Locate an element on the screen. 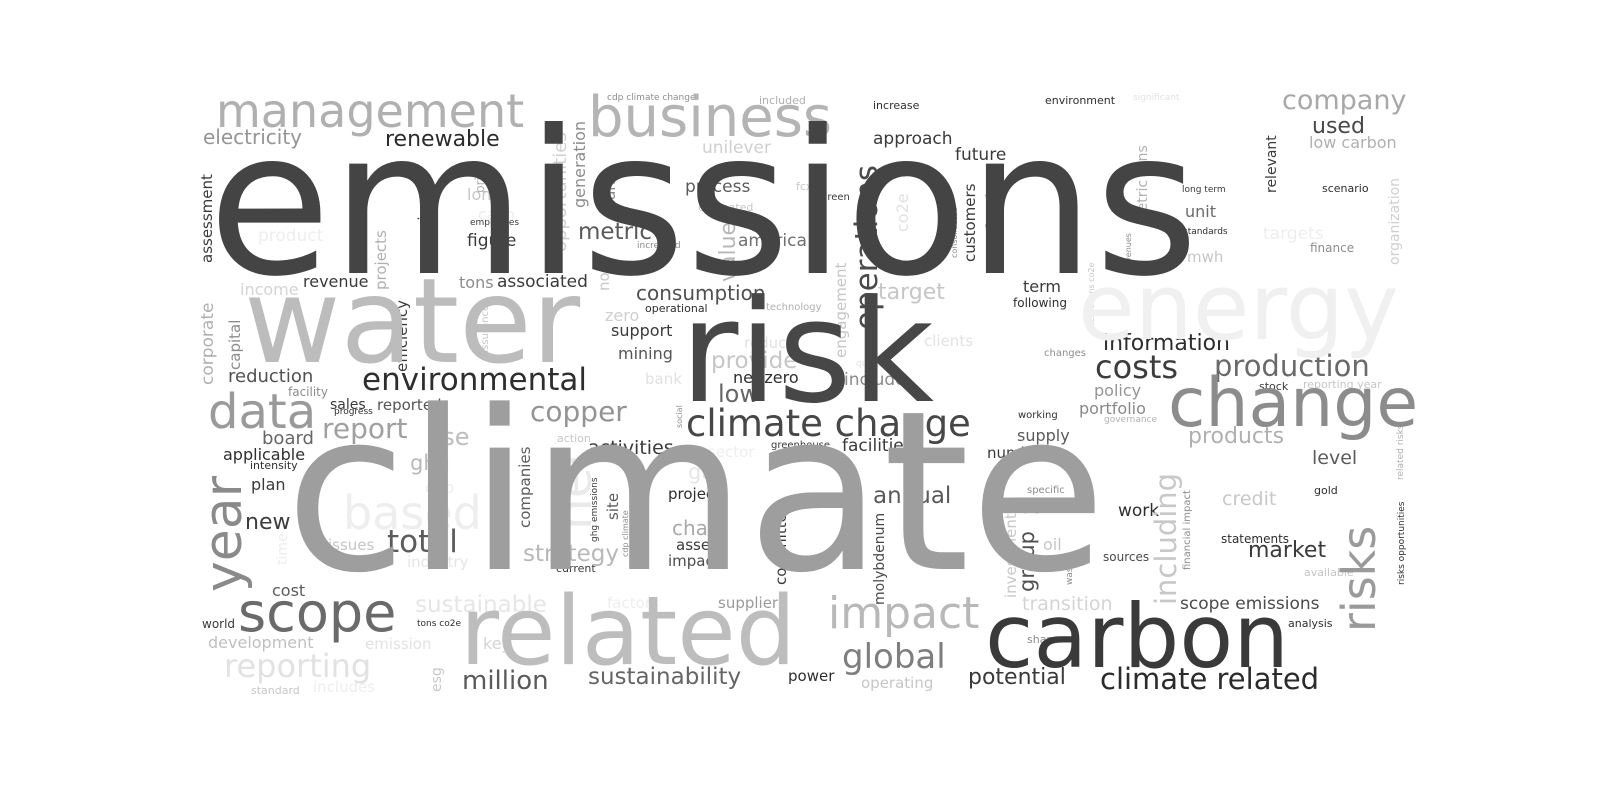 The height and width of the screenshot is (800, 1600). word-policy: policy is located at coordinates (1118, 390).